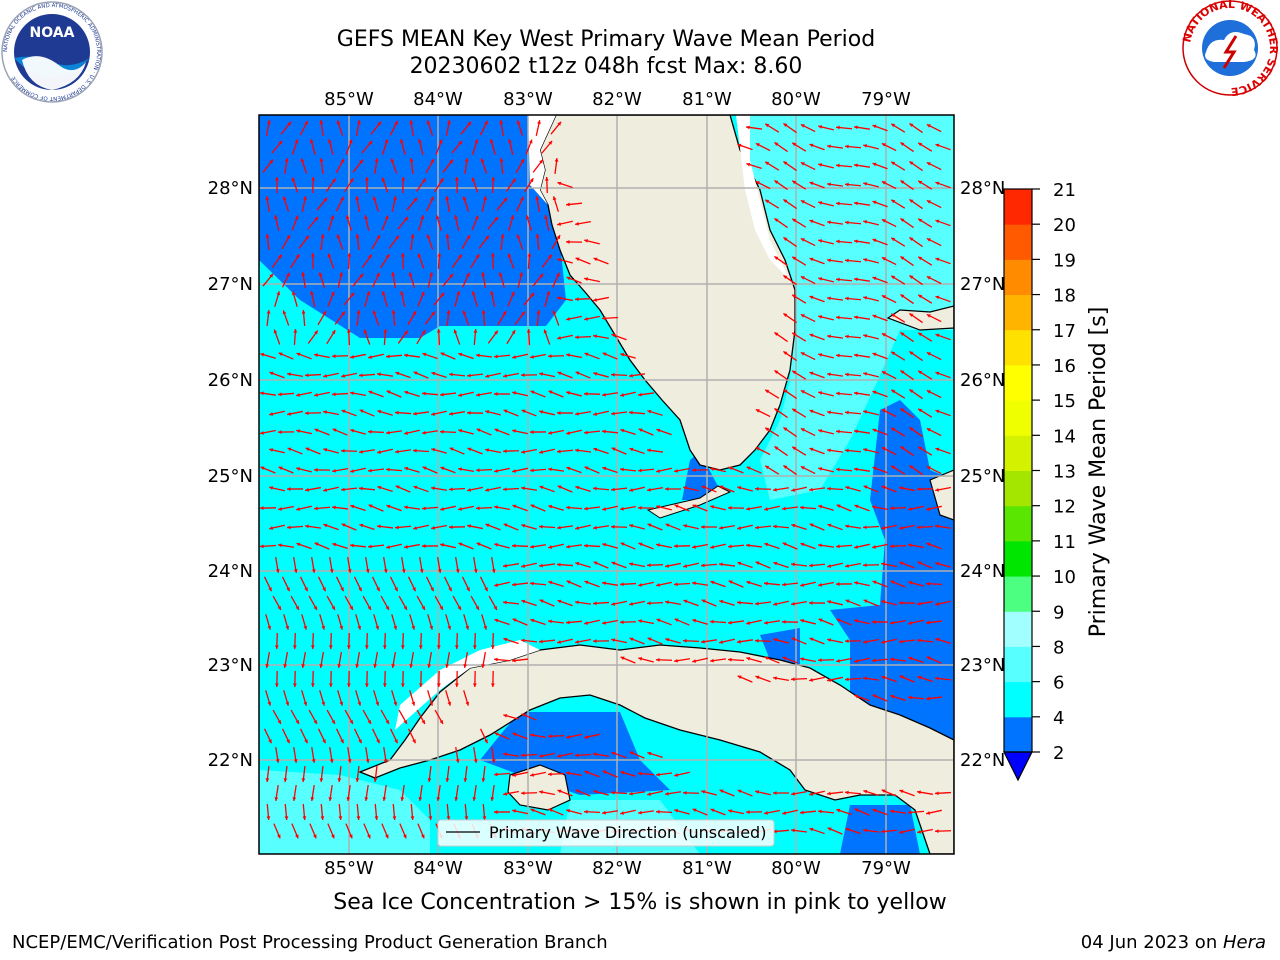  What do you see at coordinates (349, 99) in the screenshot?
I see `lon-tick-label: 85°W` at bounding box center [349, 99].